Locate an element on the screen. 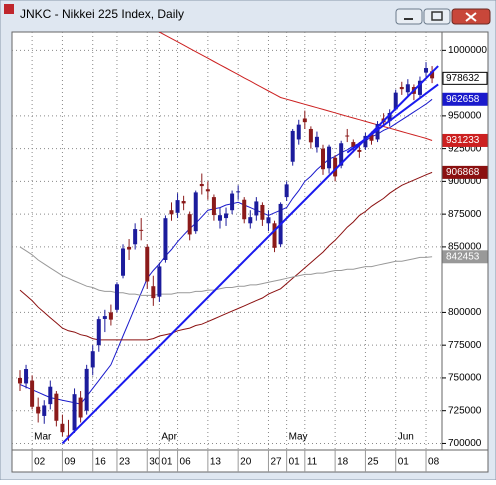 The image size is (496, 485). last-value-label: 978632 is located at coordinates (463, 78).